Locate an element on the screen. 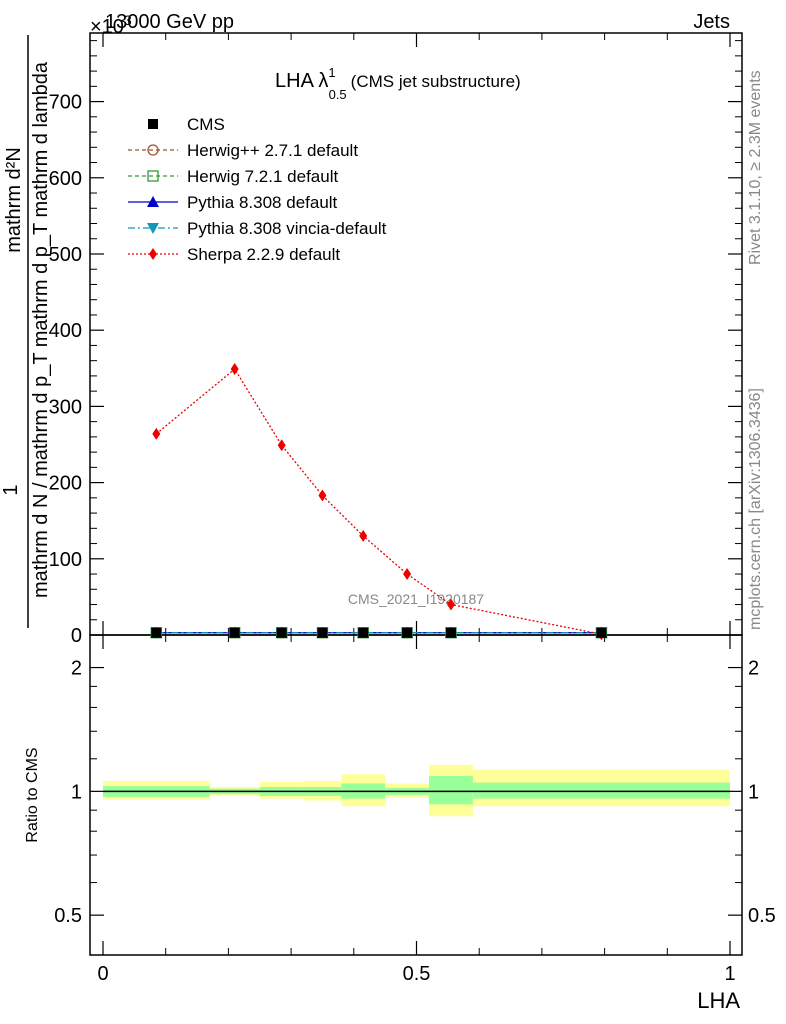 This screenshot has height=1024, width=786. rivet-label: Rivet 3.1.10, ≥ 2.3M events is located at coordinates (755, 167).